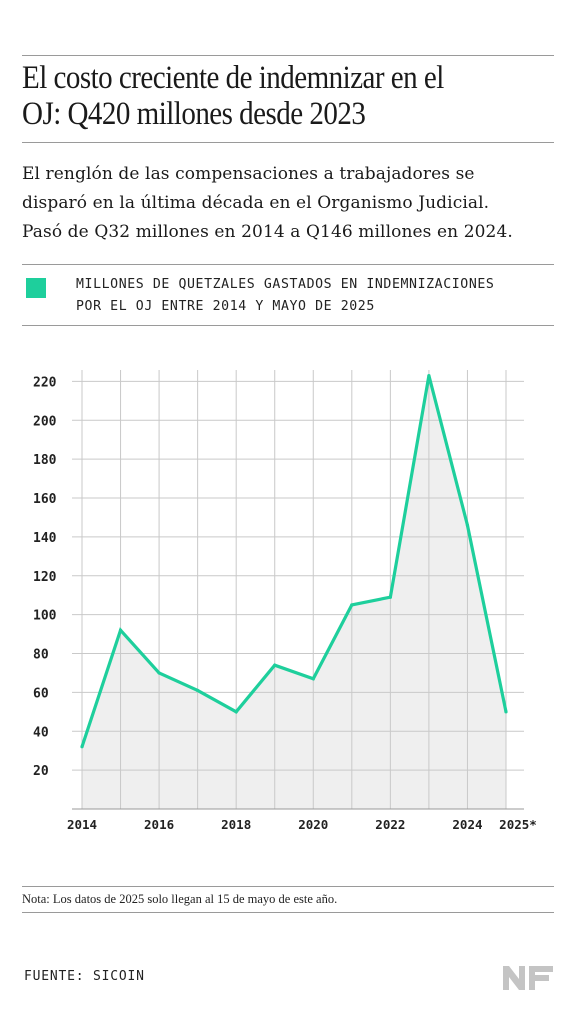  What do you see at coordinates (313, 679) in the screenshot?
I see `data-point-2020` at bounding box center [313, 679].